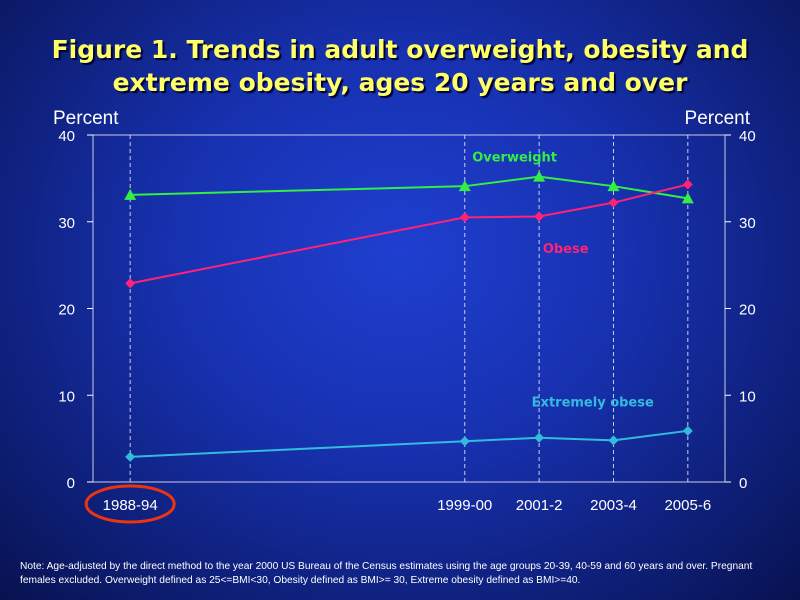 The width and height of the screenshot is (800, 600). I want to click on y-tick-label-left-0: 0, so click(71, 483).